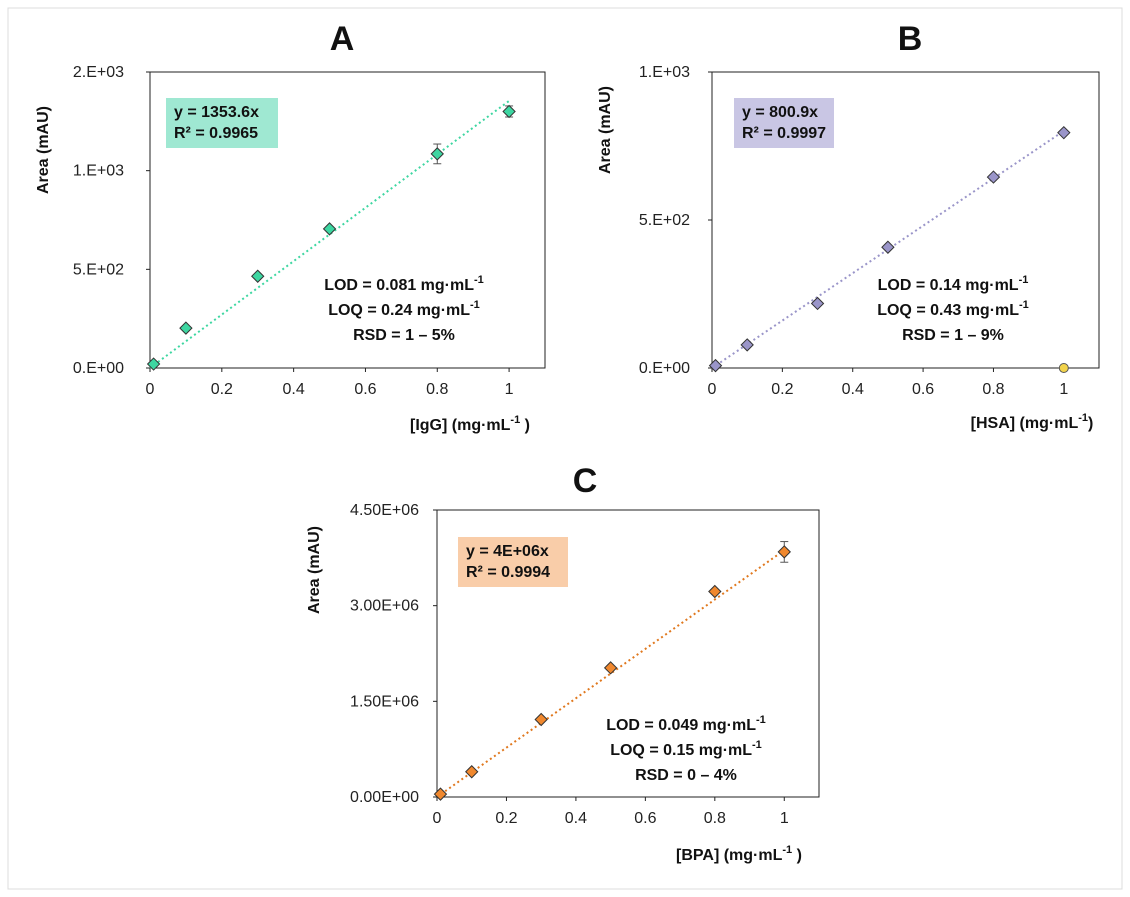  I want to click on annotation-b: RSD = 1 – 9%, so click(953, 335).